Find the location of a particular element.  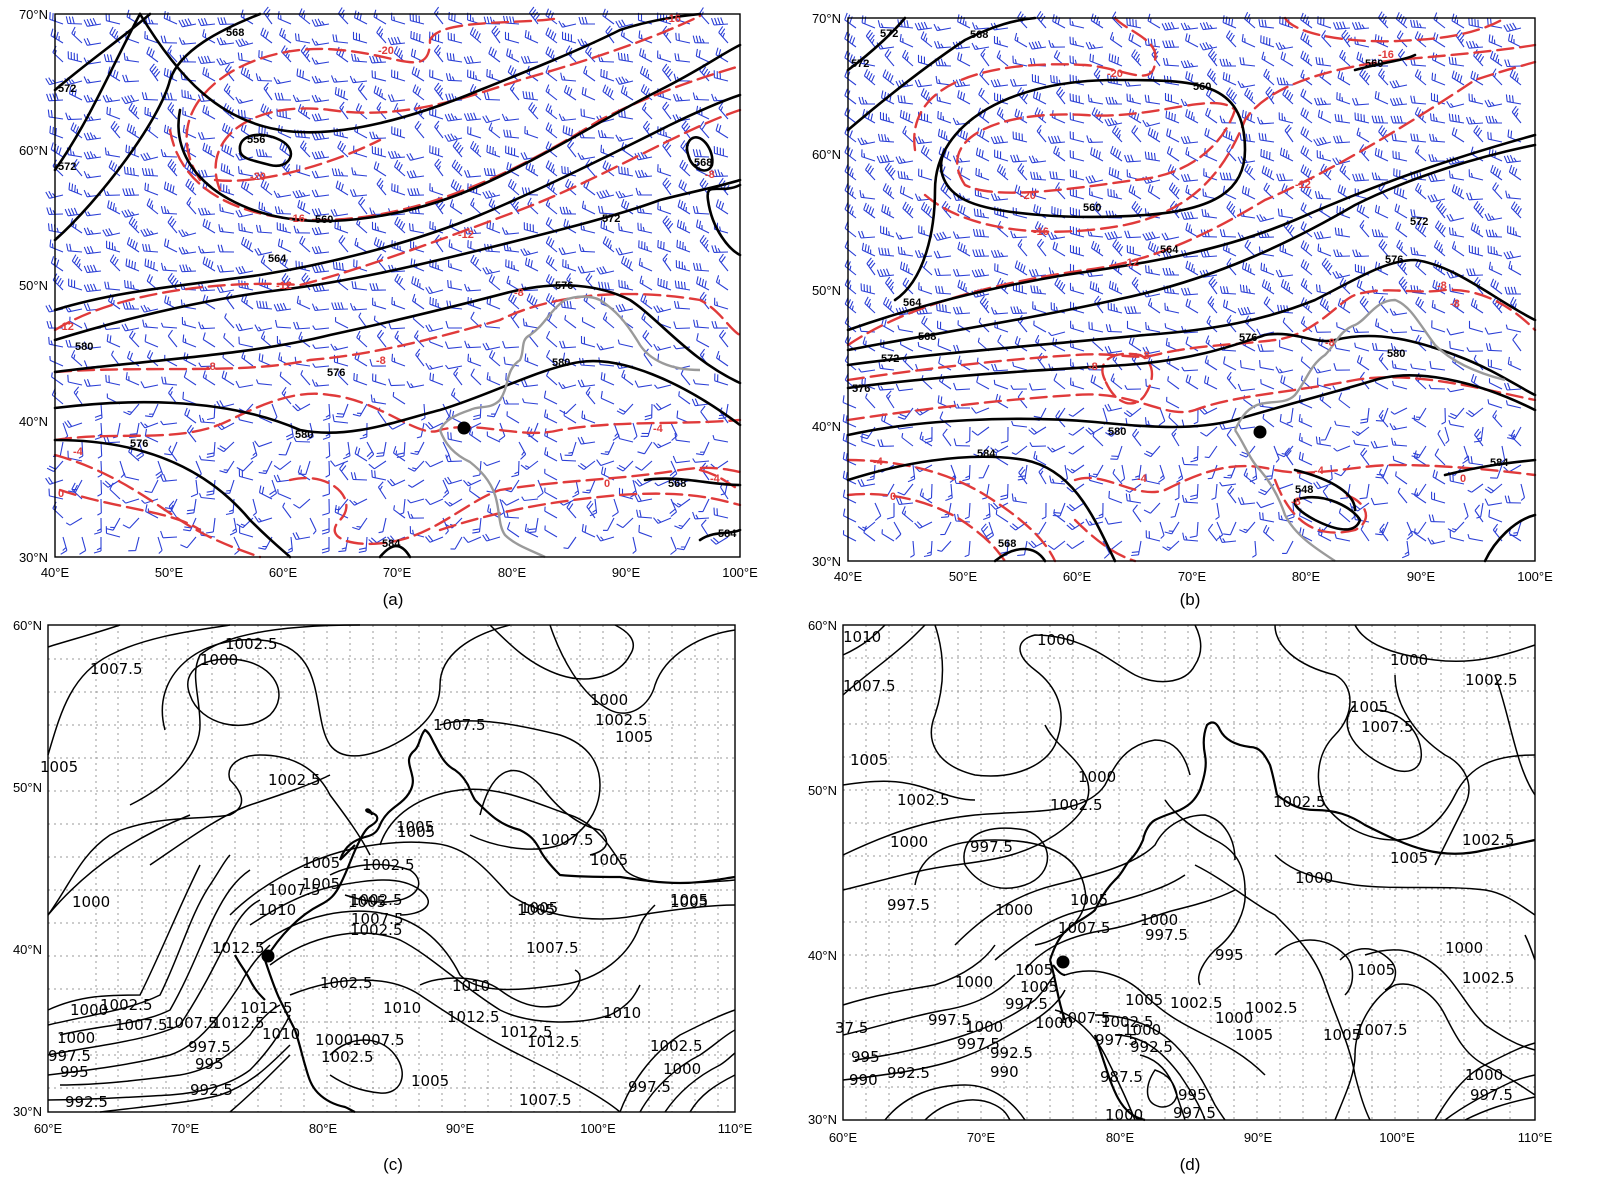

isobar-label: 987.5 is located at coordinates (1121, 1077).